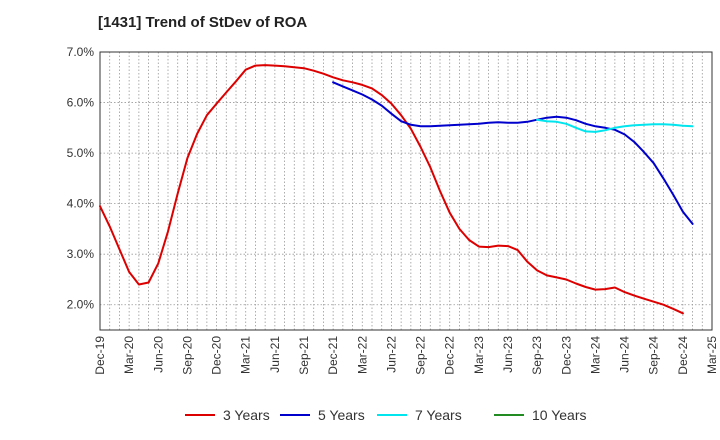 The width and height of the screenshot is (720, 440). I want to click on x-tick-label: Mar-25, so click(712, 355).